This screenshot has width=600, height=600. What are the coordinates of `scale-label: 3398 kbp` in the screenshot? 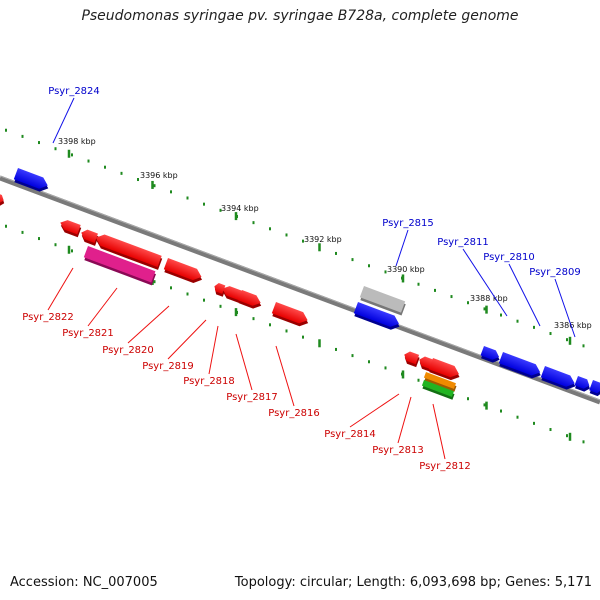 It's located at (77, 141).